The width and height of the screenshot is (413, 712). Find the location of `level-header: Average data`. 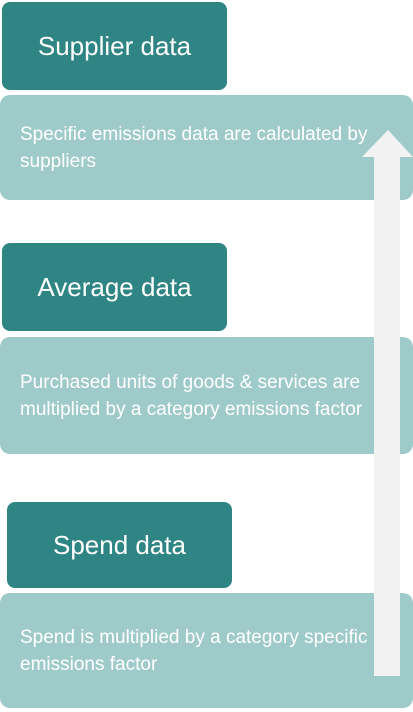

level-header: Average data is located at coordinates (114, 287).